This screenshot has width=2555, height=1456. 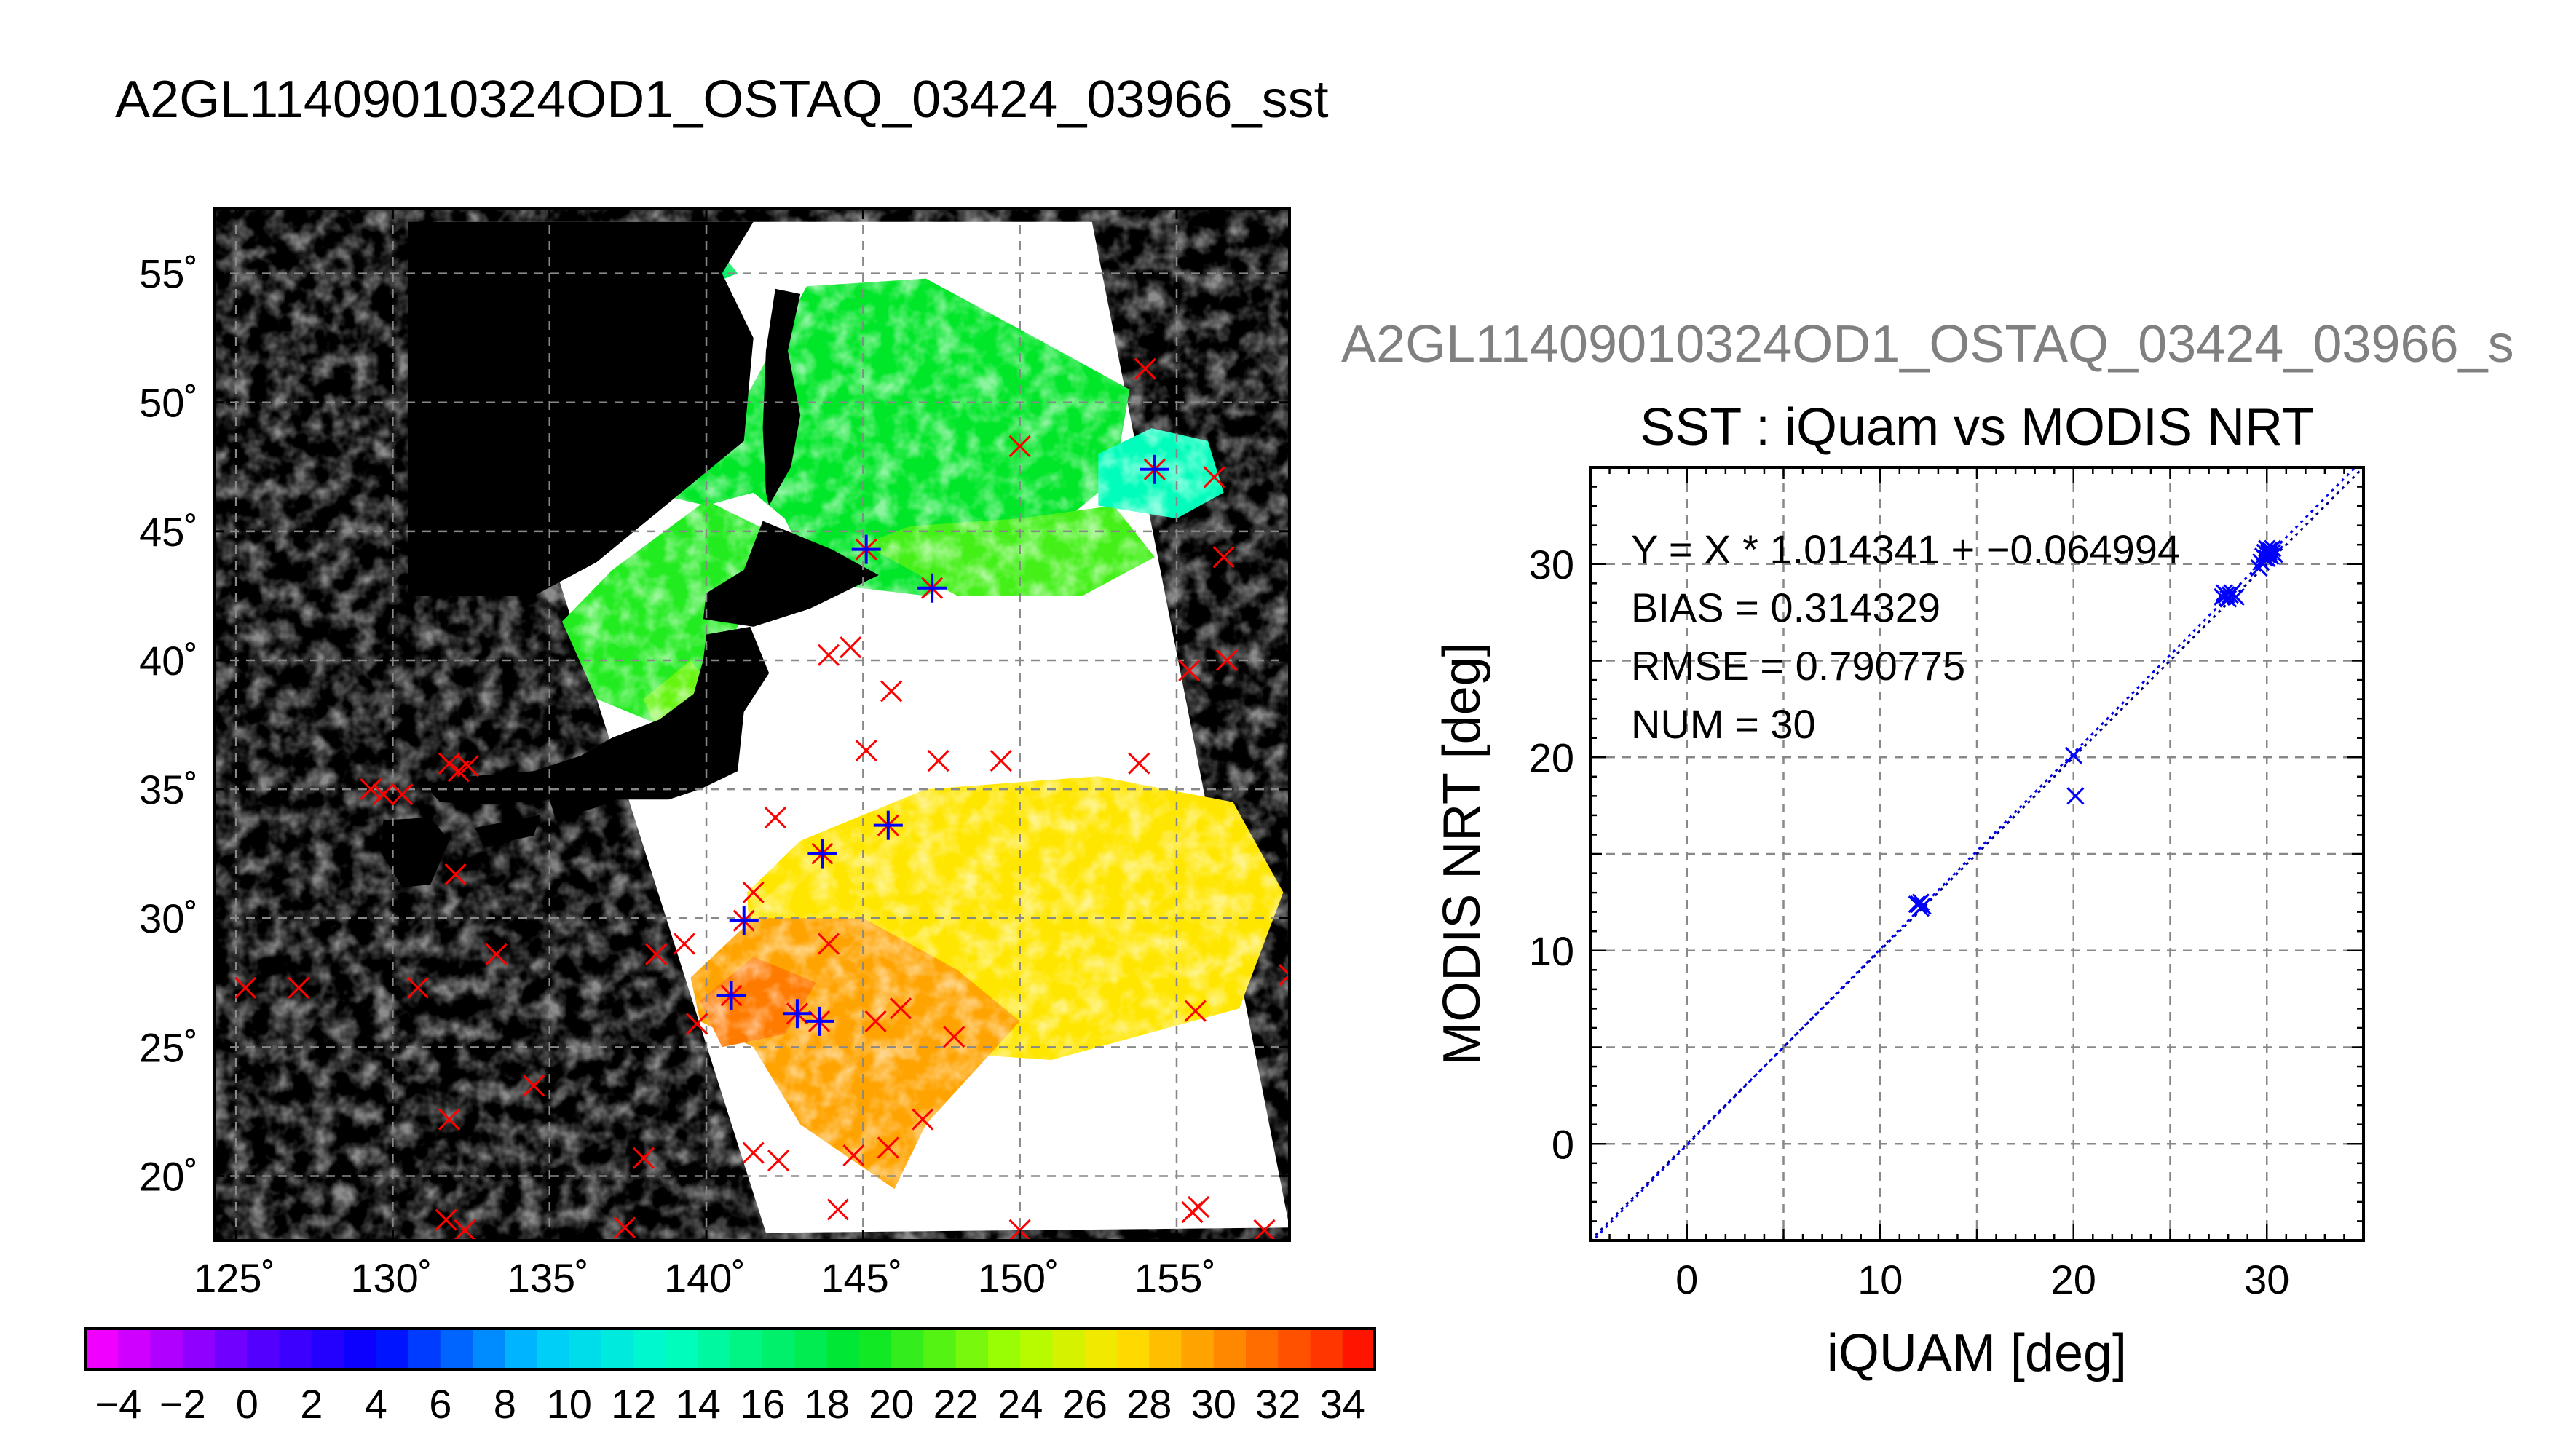 What do you see at coordinates (234, 1278) in the screenshot?
I see `lon-tick-label: 125˚` at bounding box center [234, 1278].